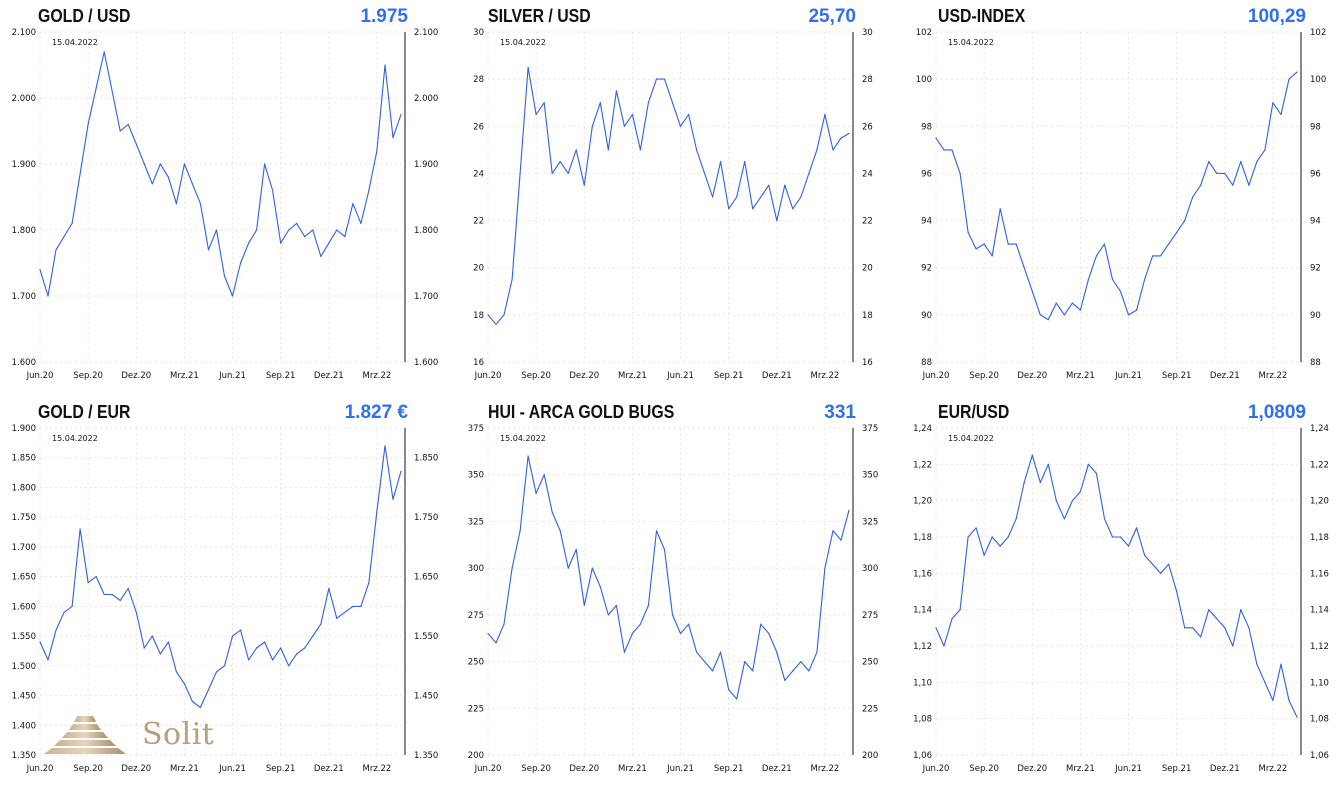  What do you see at coordinates (922, 720) in the screenshot?
I see `y-tick-label-left: 1,08` at bounding box center [922, 720].